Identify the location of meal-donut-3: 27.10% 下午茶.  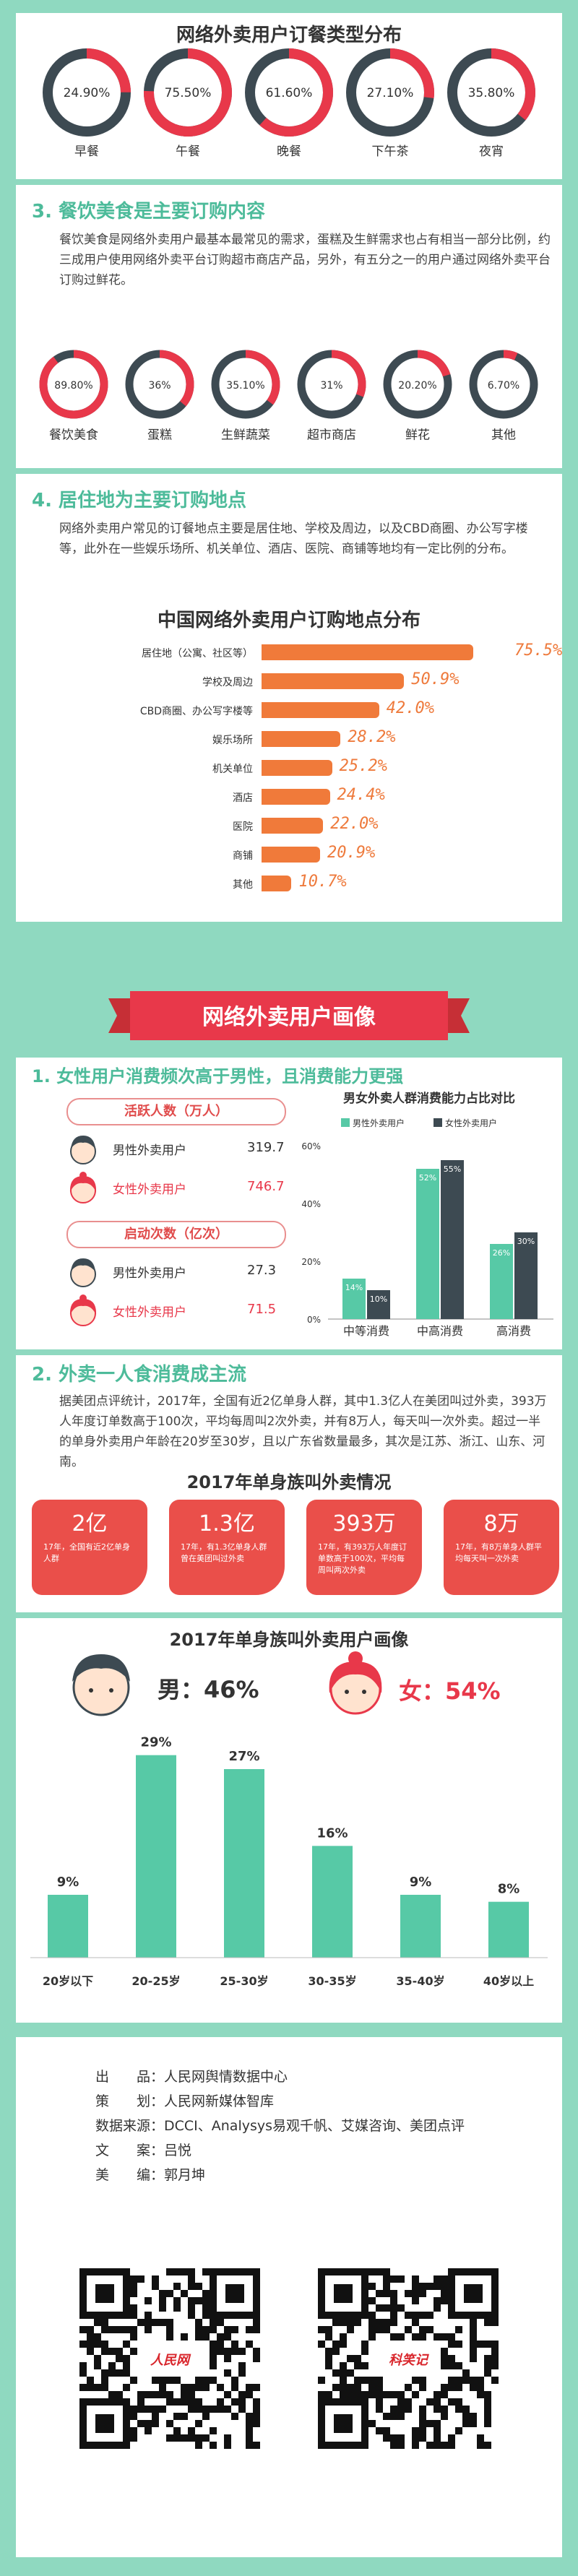
(390, 103).